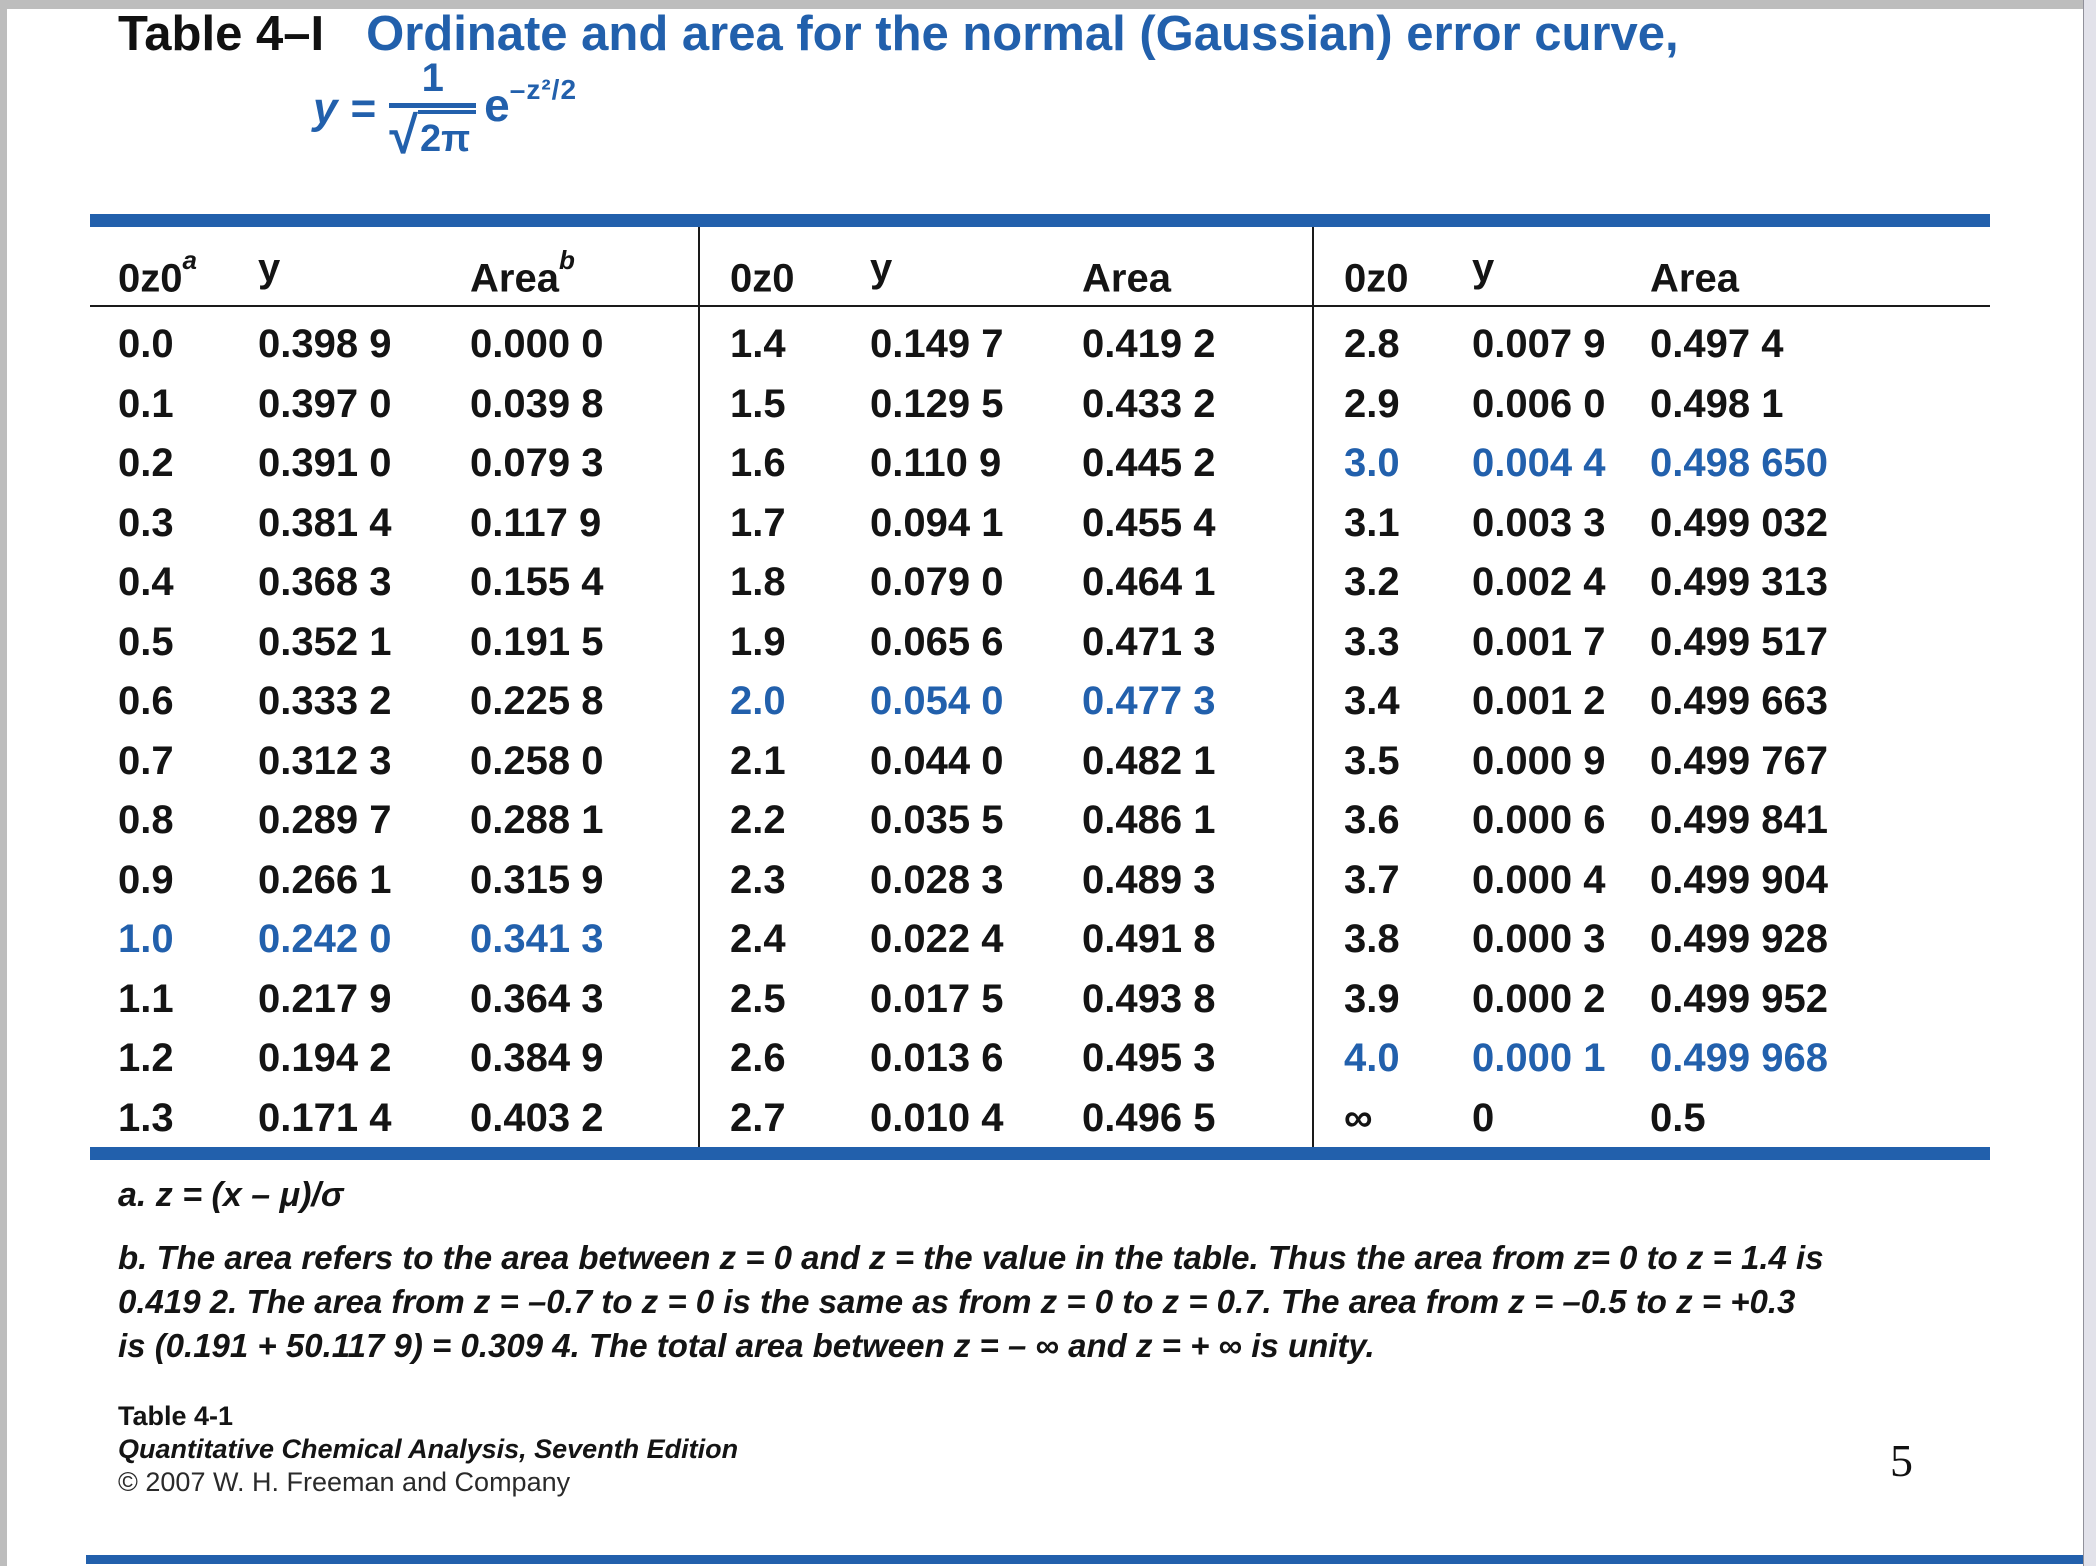 The image size is (2096, 1566). What do you see at coordinates (1006, 1059) in the screenshot?
I see `table-row: 2.6 0.013 6 0.495 3` at bounding box center [1006, 1059].